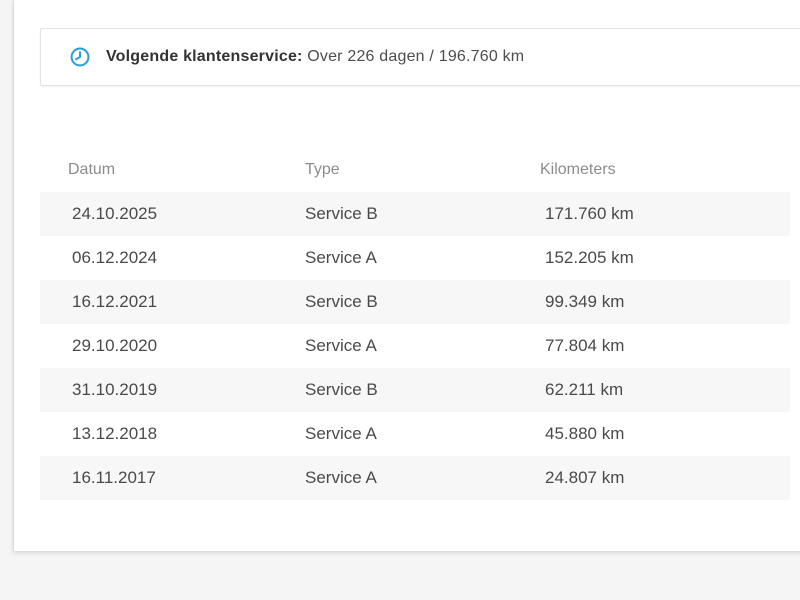 This screenshot has height=600, width=800. I want to click on cell-kilometers: 171.760 km, so click(589, 213).